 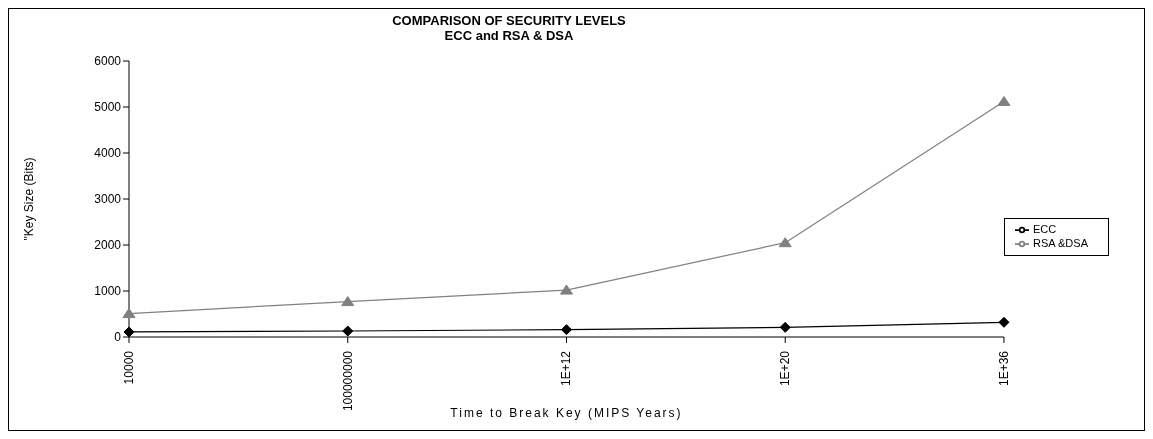 I want to click on y-tick-label: 4000, so click(x=108, y=153).